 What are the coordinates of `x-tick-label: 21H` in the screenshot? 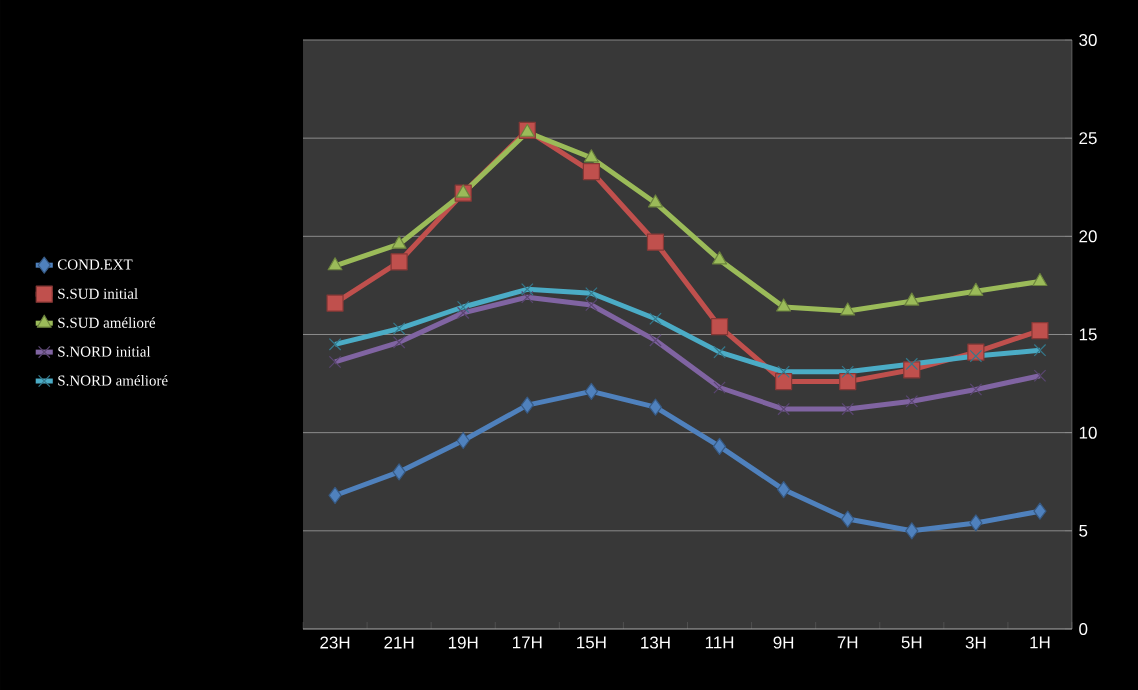 It's located at (399, 642).